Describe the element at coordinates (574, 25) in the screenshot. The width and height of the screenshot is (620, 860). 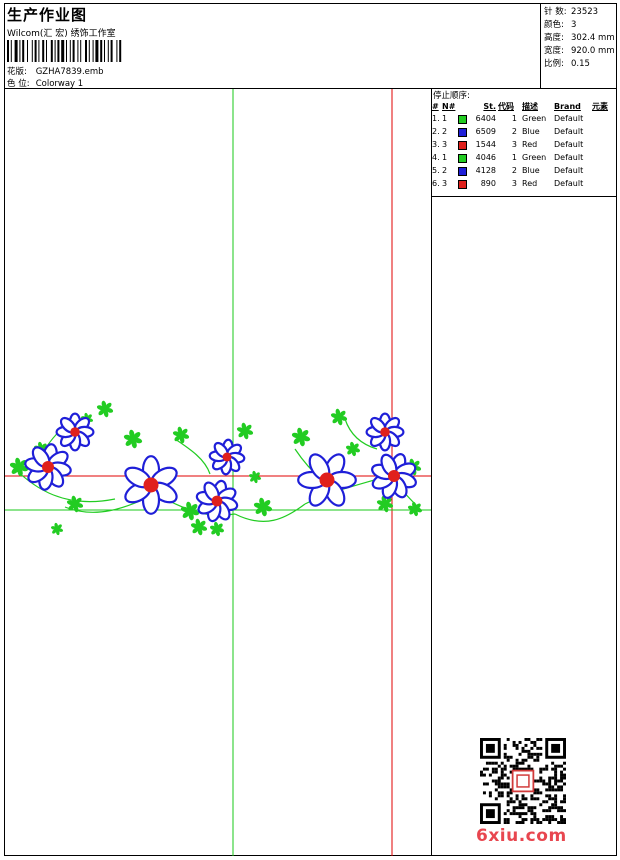
I see `colors-value: 3` at that location.